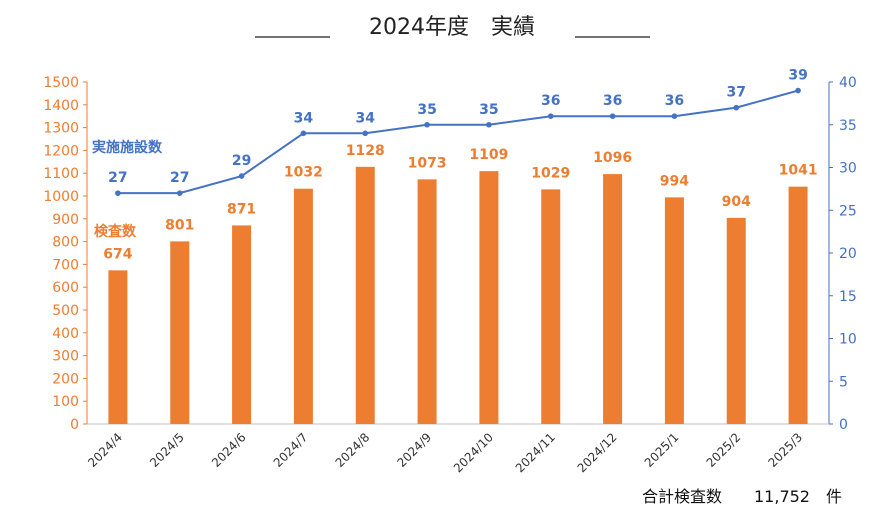  I want to click on left-tick-label: 700, so click(65, 265).